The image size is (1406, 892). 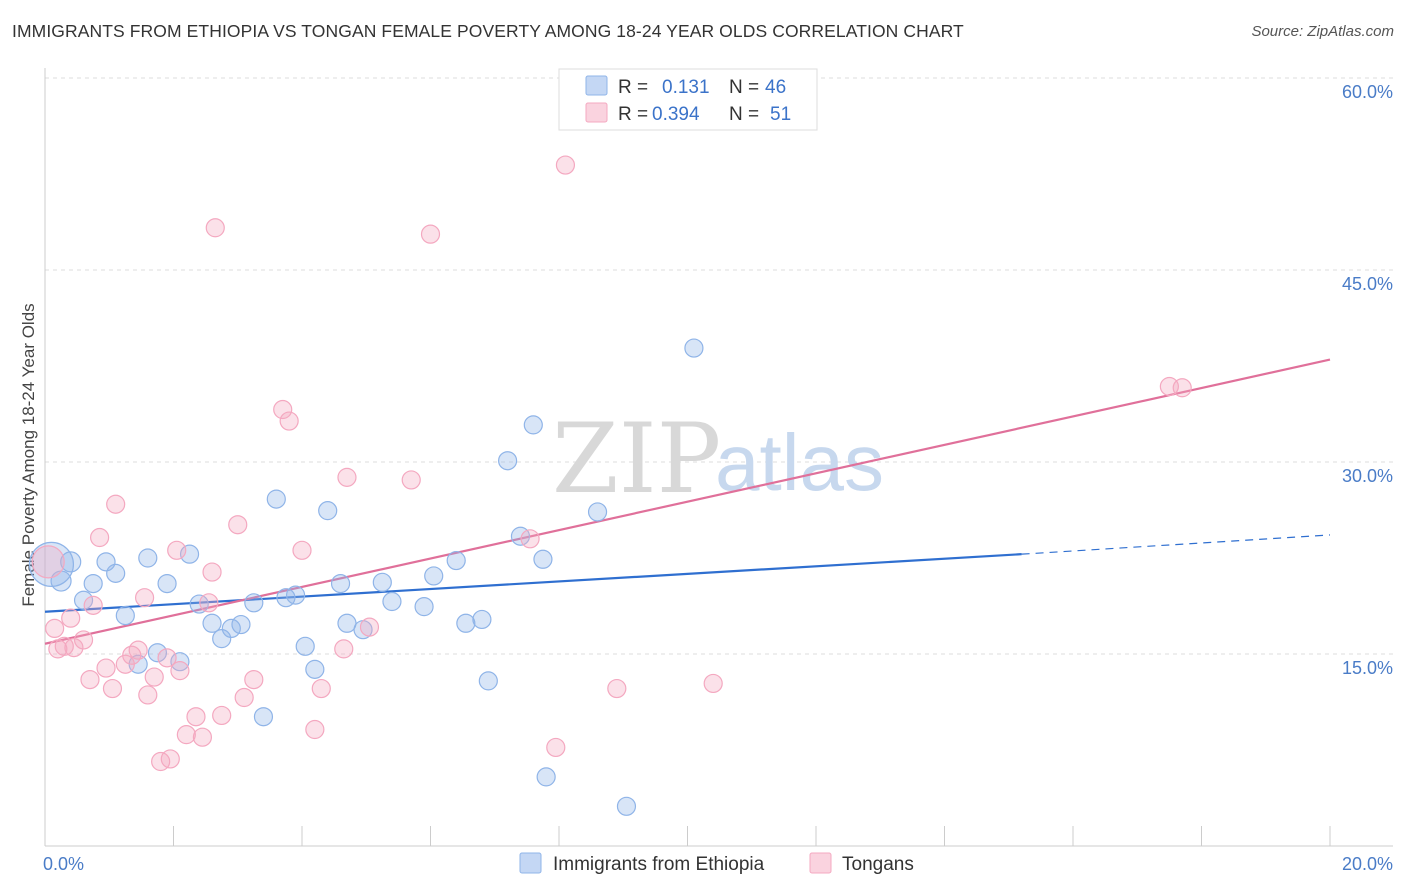 What do you see at coordinates (28, 454) in the screenshot?
I see `y-axis-label: Female Poverty Among 18-24 Year Olds` at bounding box center [28, 454].